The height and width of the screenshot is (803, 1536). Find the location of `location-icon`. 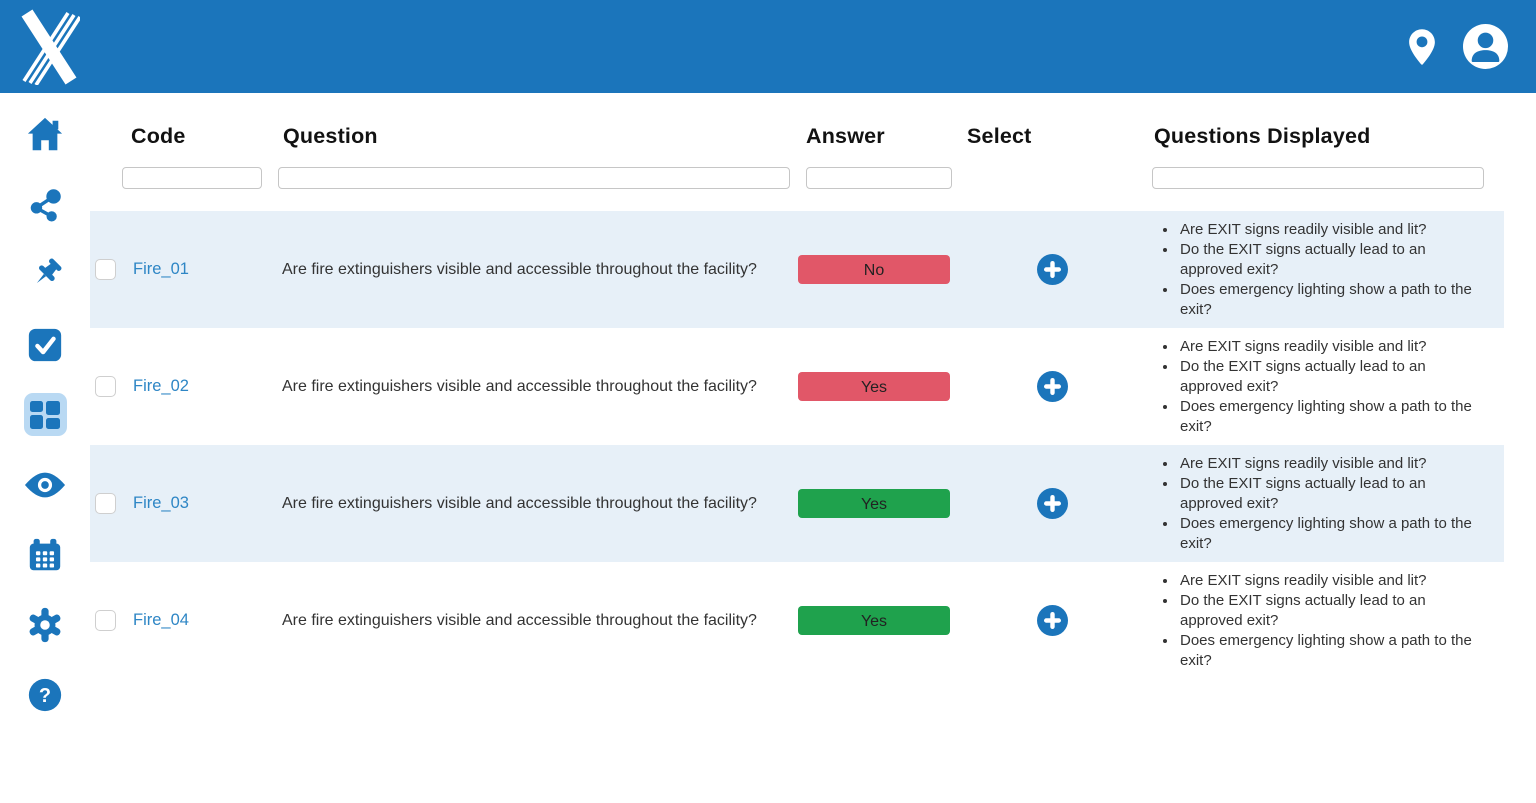

location-icon is located at coordinates (1422, 46).